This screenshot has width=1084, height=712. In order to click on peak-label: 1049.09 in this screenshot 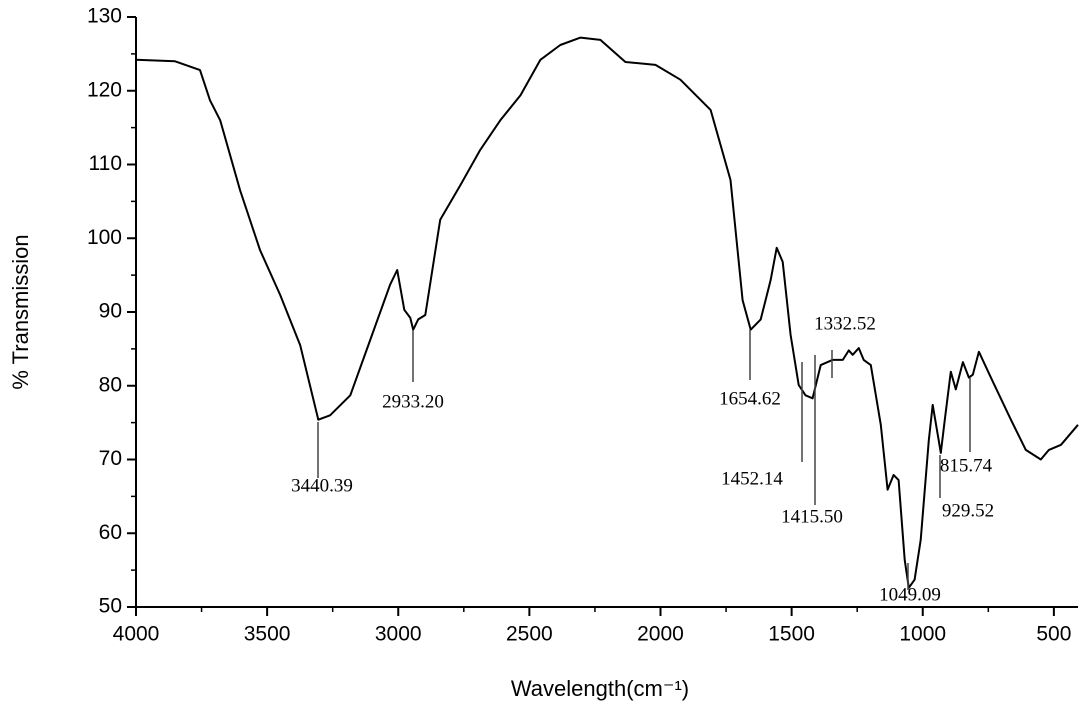, I will do `click(910, 594)`.